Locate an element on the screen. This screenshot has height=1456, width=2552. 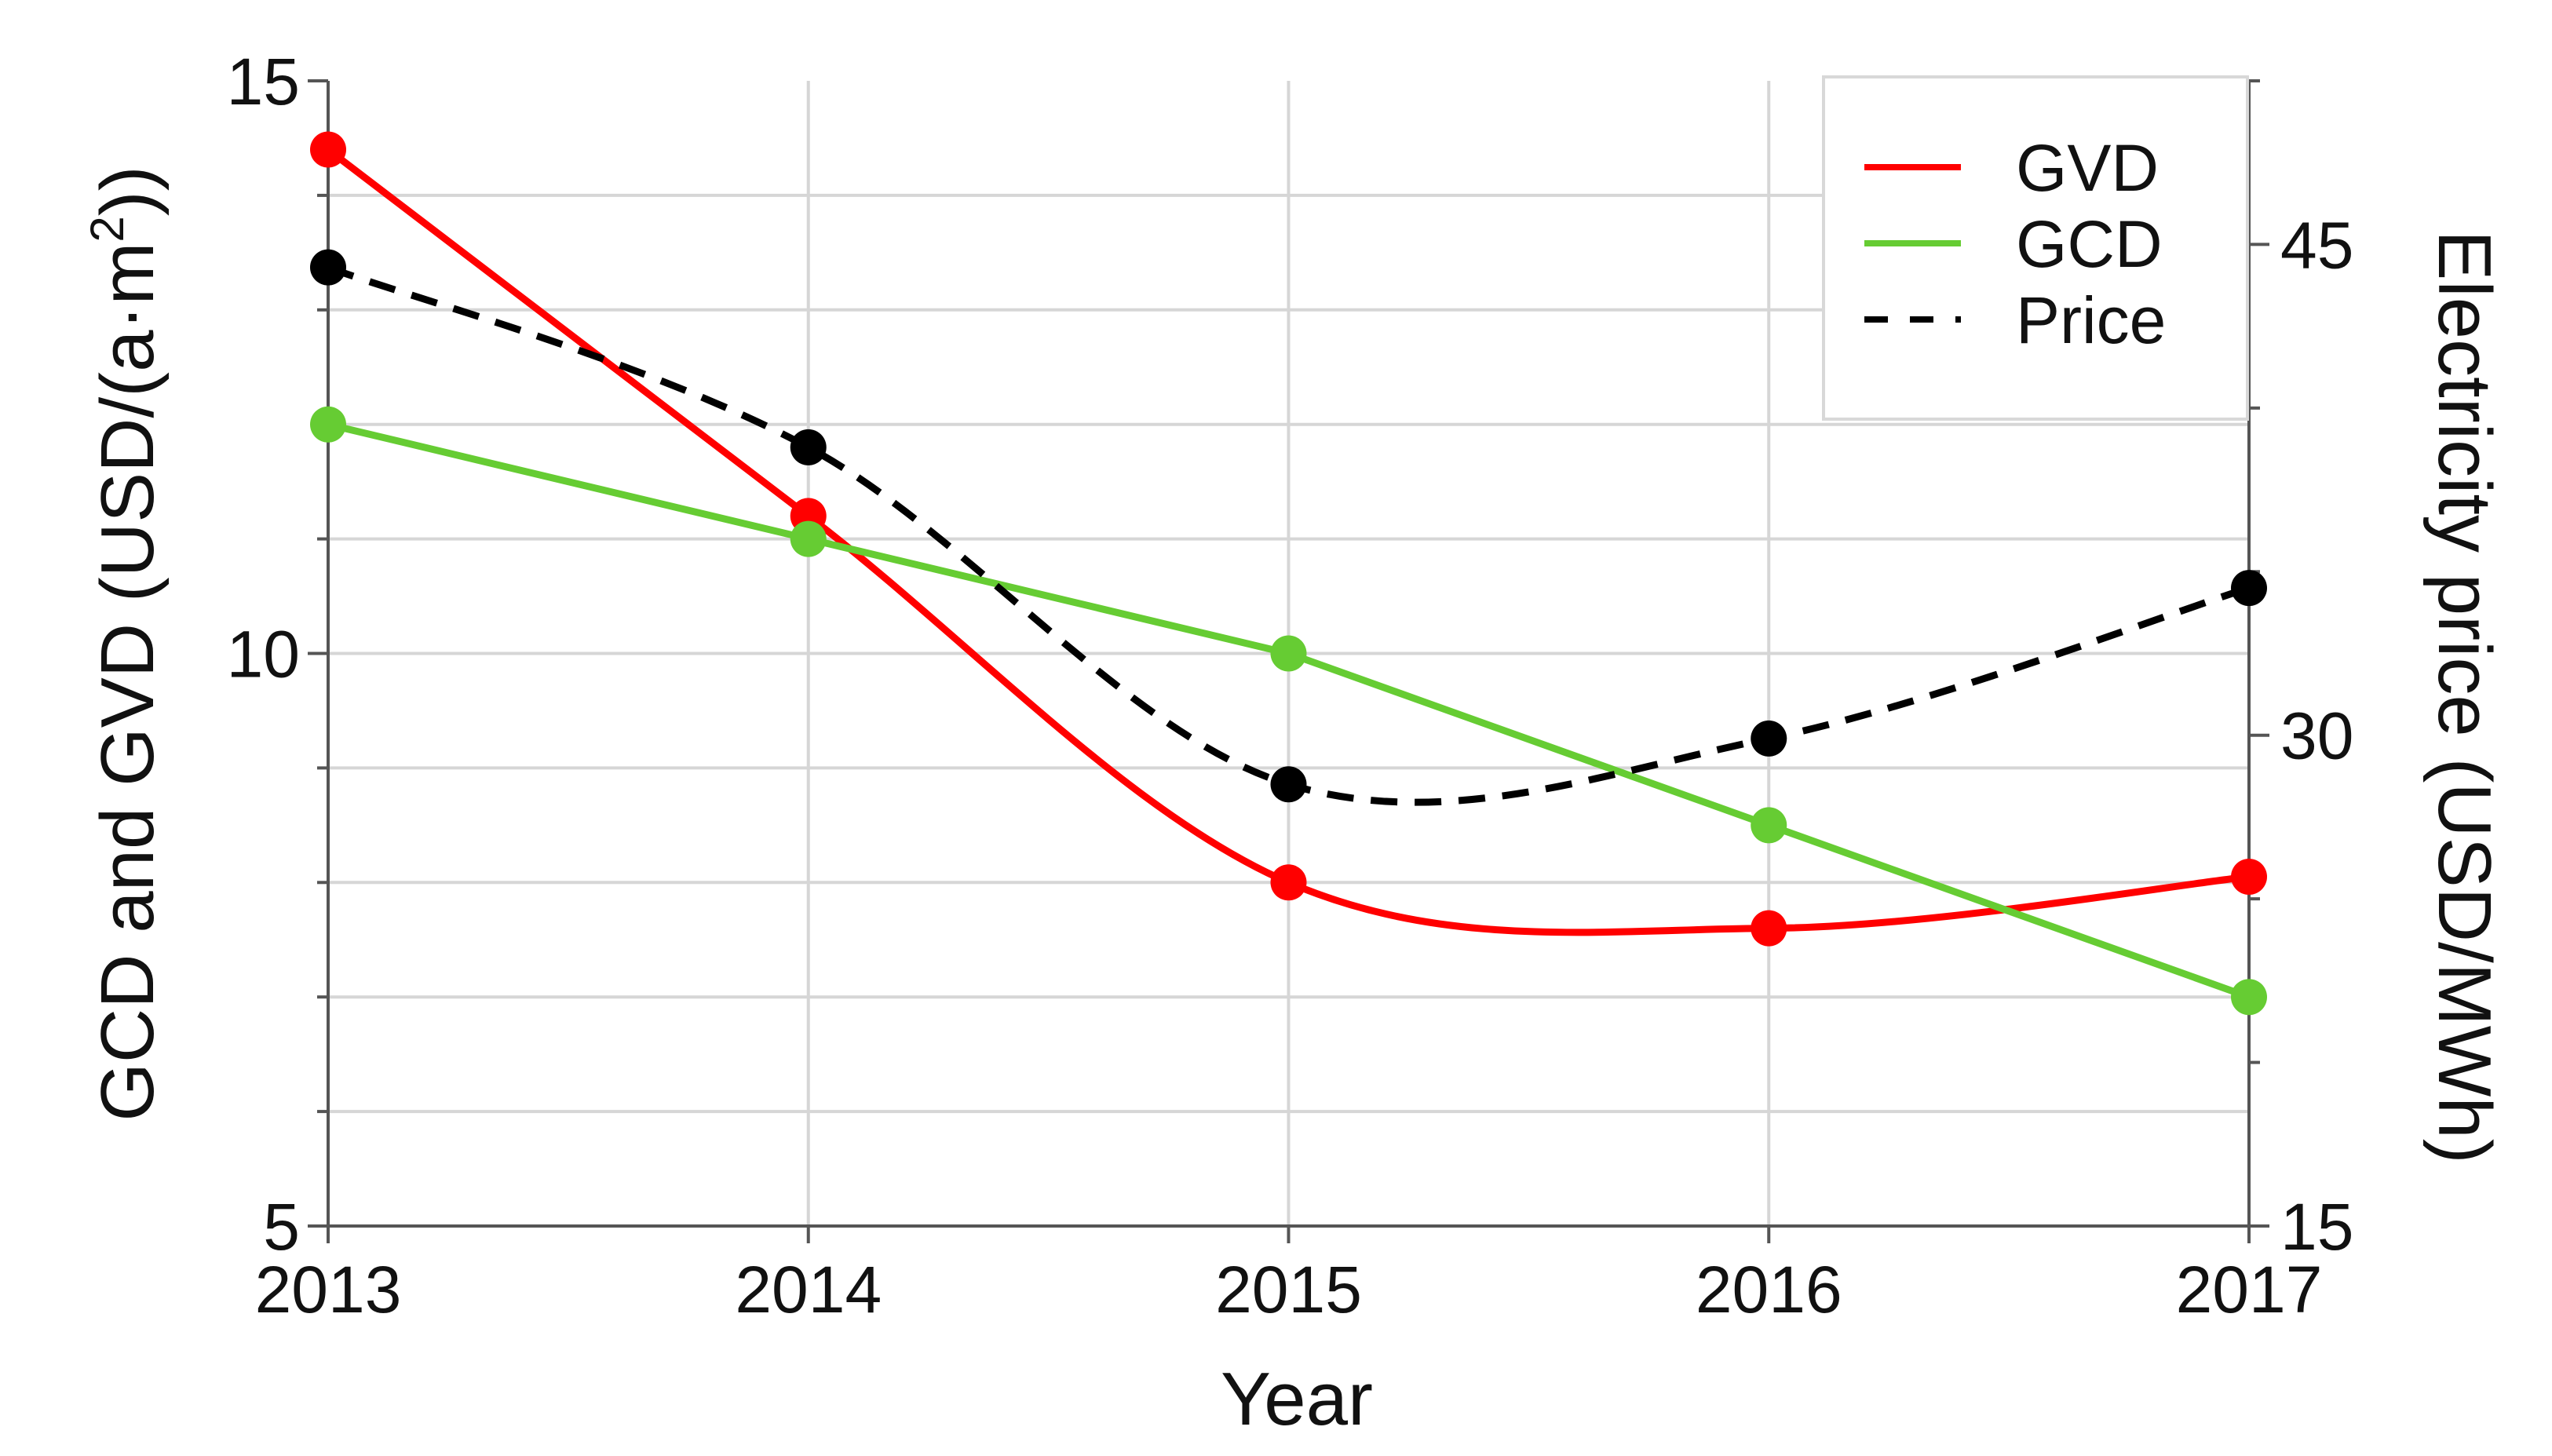
legend-box is located at coordinates (2035, 248).